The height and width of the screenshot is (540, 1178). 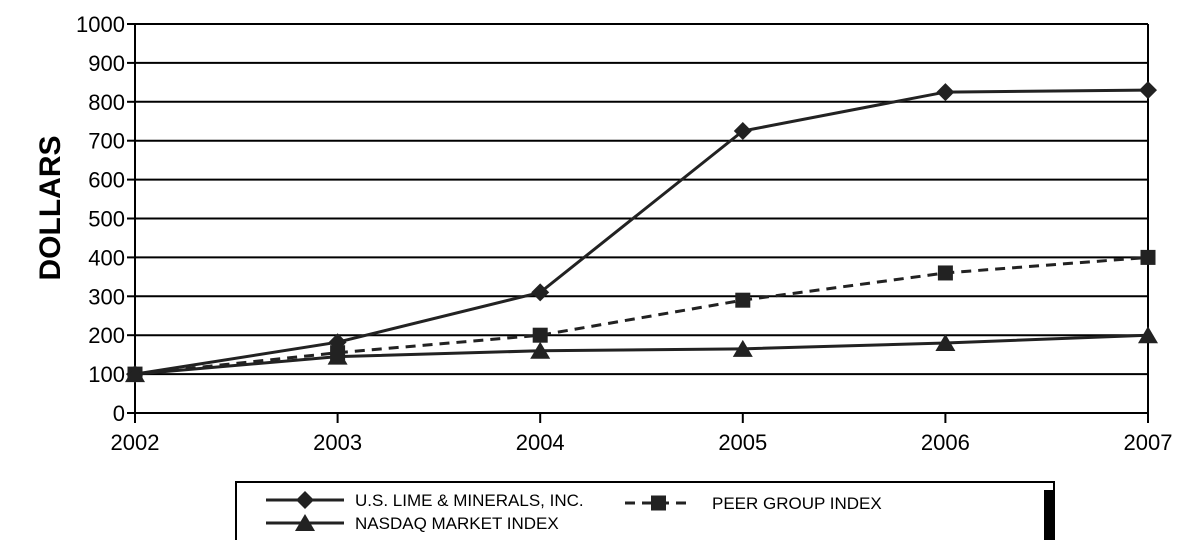 What do you see at coordinates (337, 442) in the screenshot?
I see `x-tick-label: 2003` at bounding box center [337, 442].